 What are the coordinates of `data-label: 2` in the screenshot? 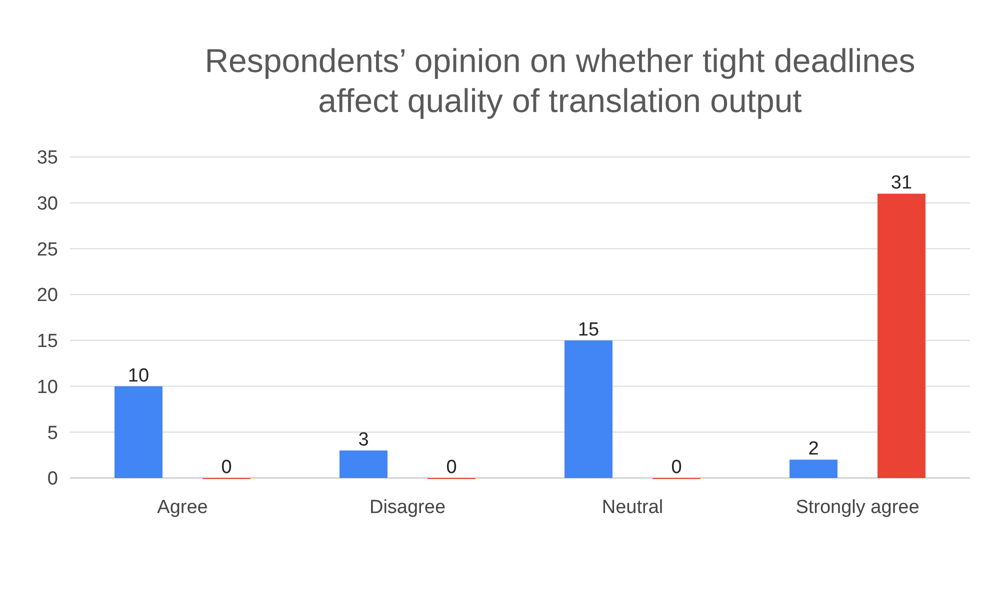 It's located at (813, 449).